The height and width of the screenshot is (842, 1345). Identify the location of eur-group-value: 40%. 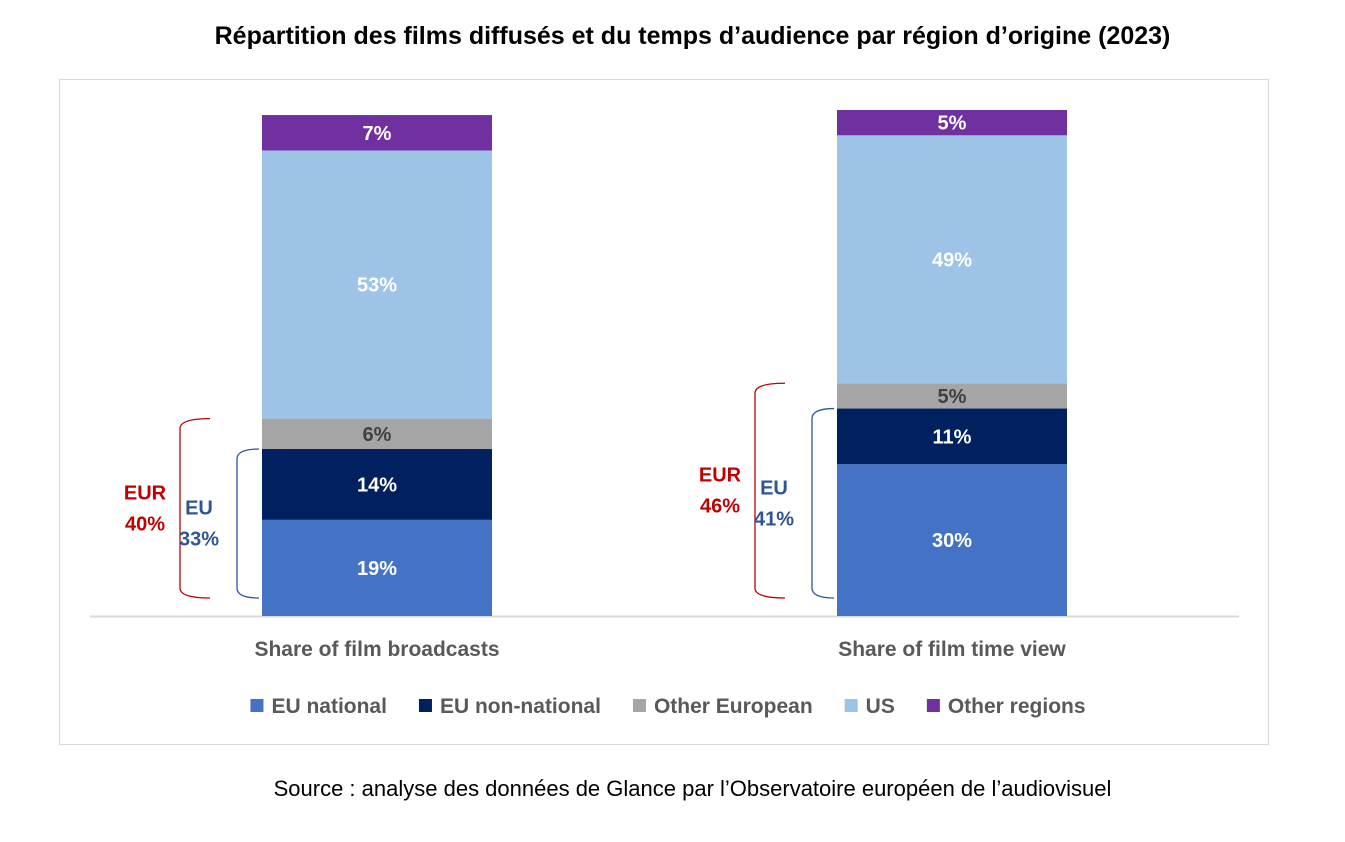
(145, 524).